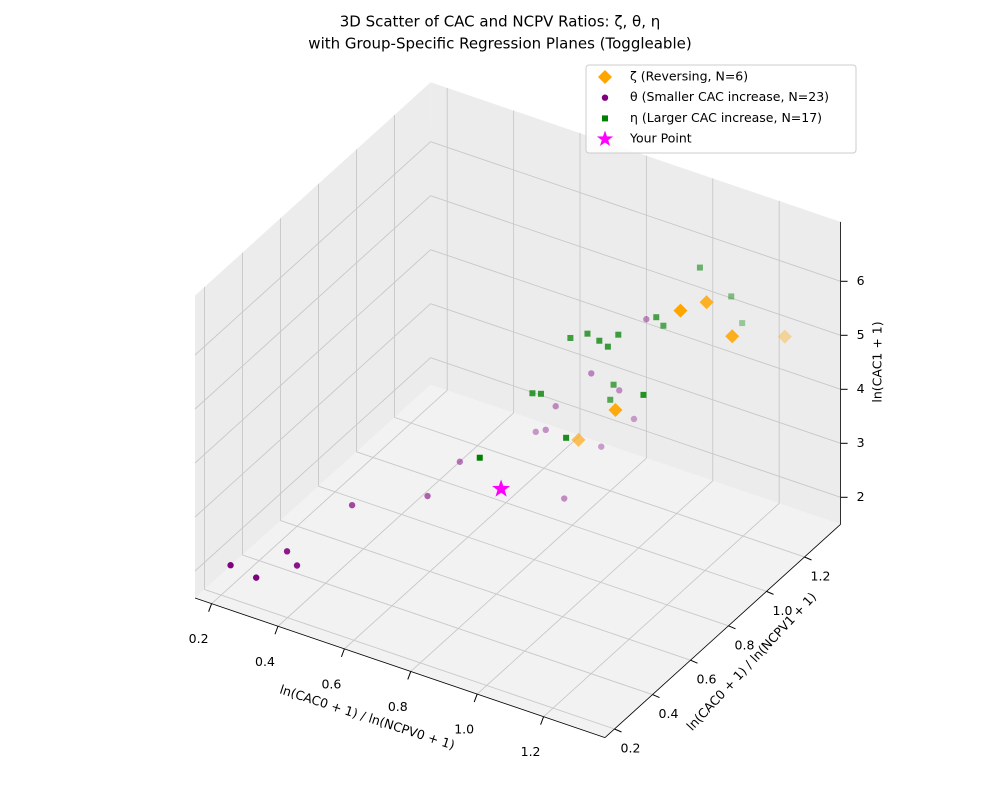 The height and width of the screenshot is (800, 1000). Describe the element at coordinates (464, 729) in the screenshot. I see `x-tick-label: 1.0` at that location.